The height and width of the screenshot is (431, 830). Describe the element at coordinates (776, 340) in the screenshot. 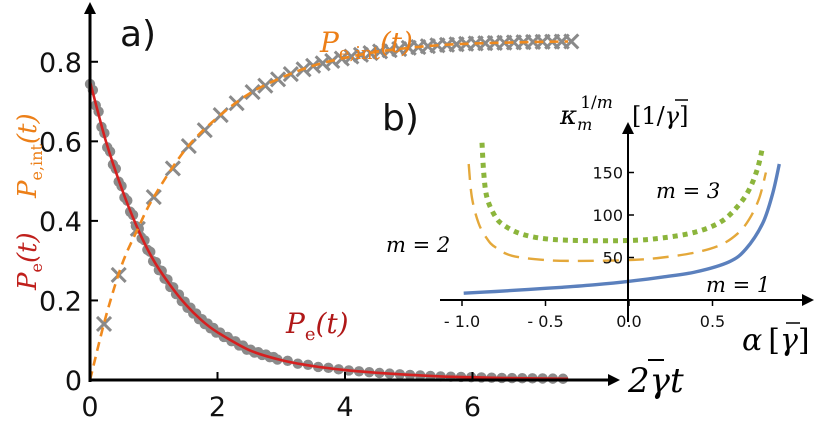

I see `panel-b-x-label: α [γ]` at that location.